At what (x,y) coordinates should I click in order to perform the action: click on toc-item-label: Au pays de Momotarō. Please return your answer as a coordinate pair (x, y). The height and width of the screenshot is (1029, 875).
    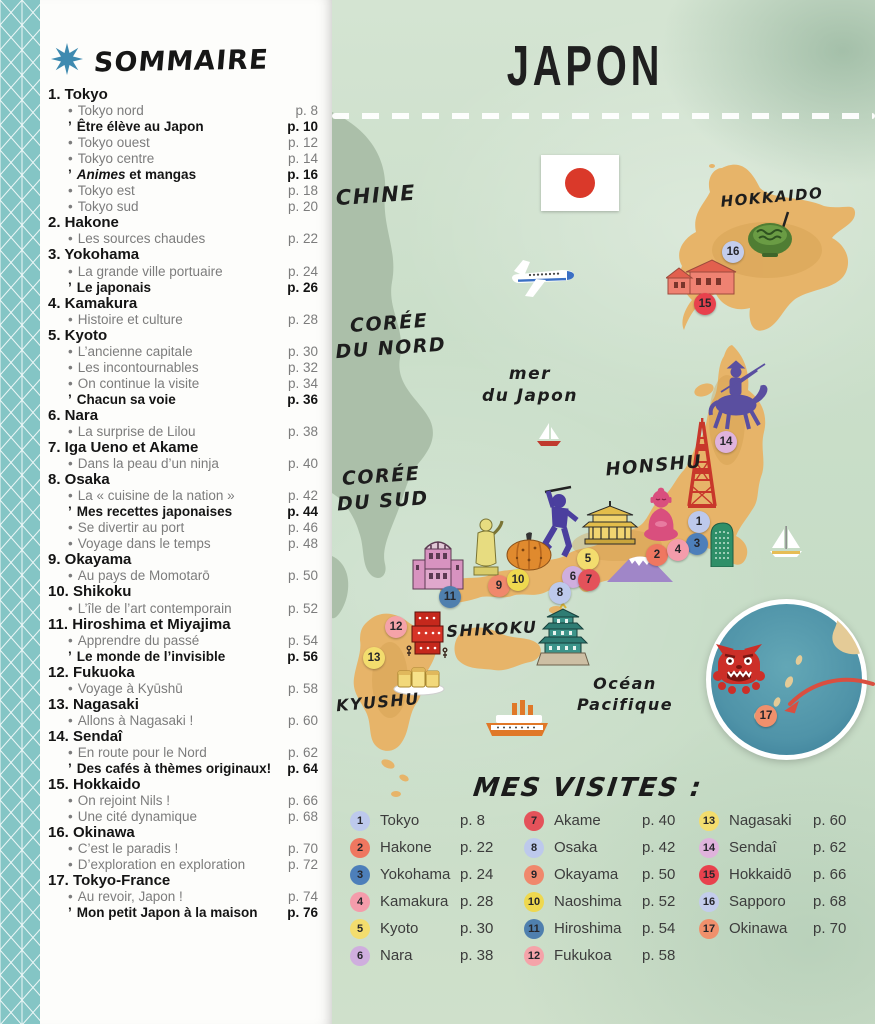
    Looking at the image, I should click on (143, 576).